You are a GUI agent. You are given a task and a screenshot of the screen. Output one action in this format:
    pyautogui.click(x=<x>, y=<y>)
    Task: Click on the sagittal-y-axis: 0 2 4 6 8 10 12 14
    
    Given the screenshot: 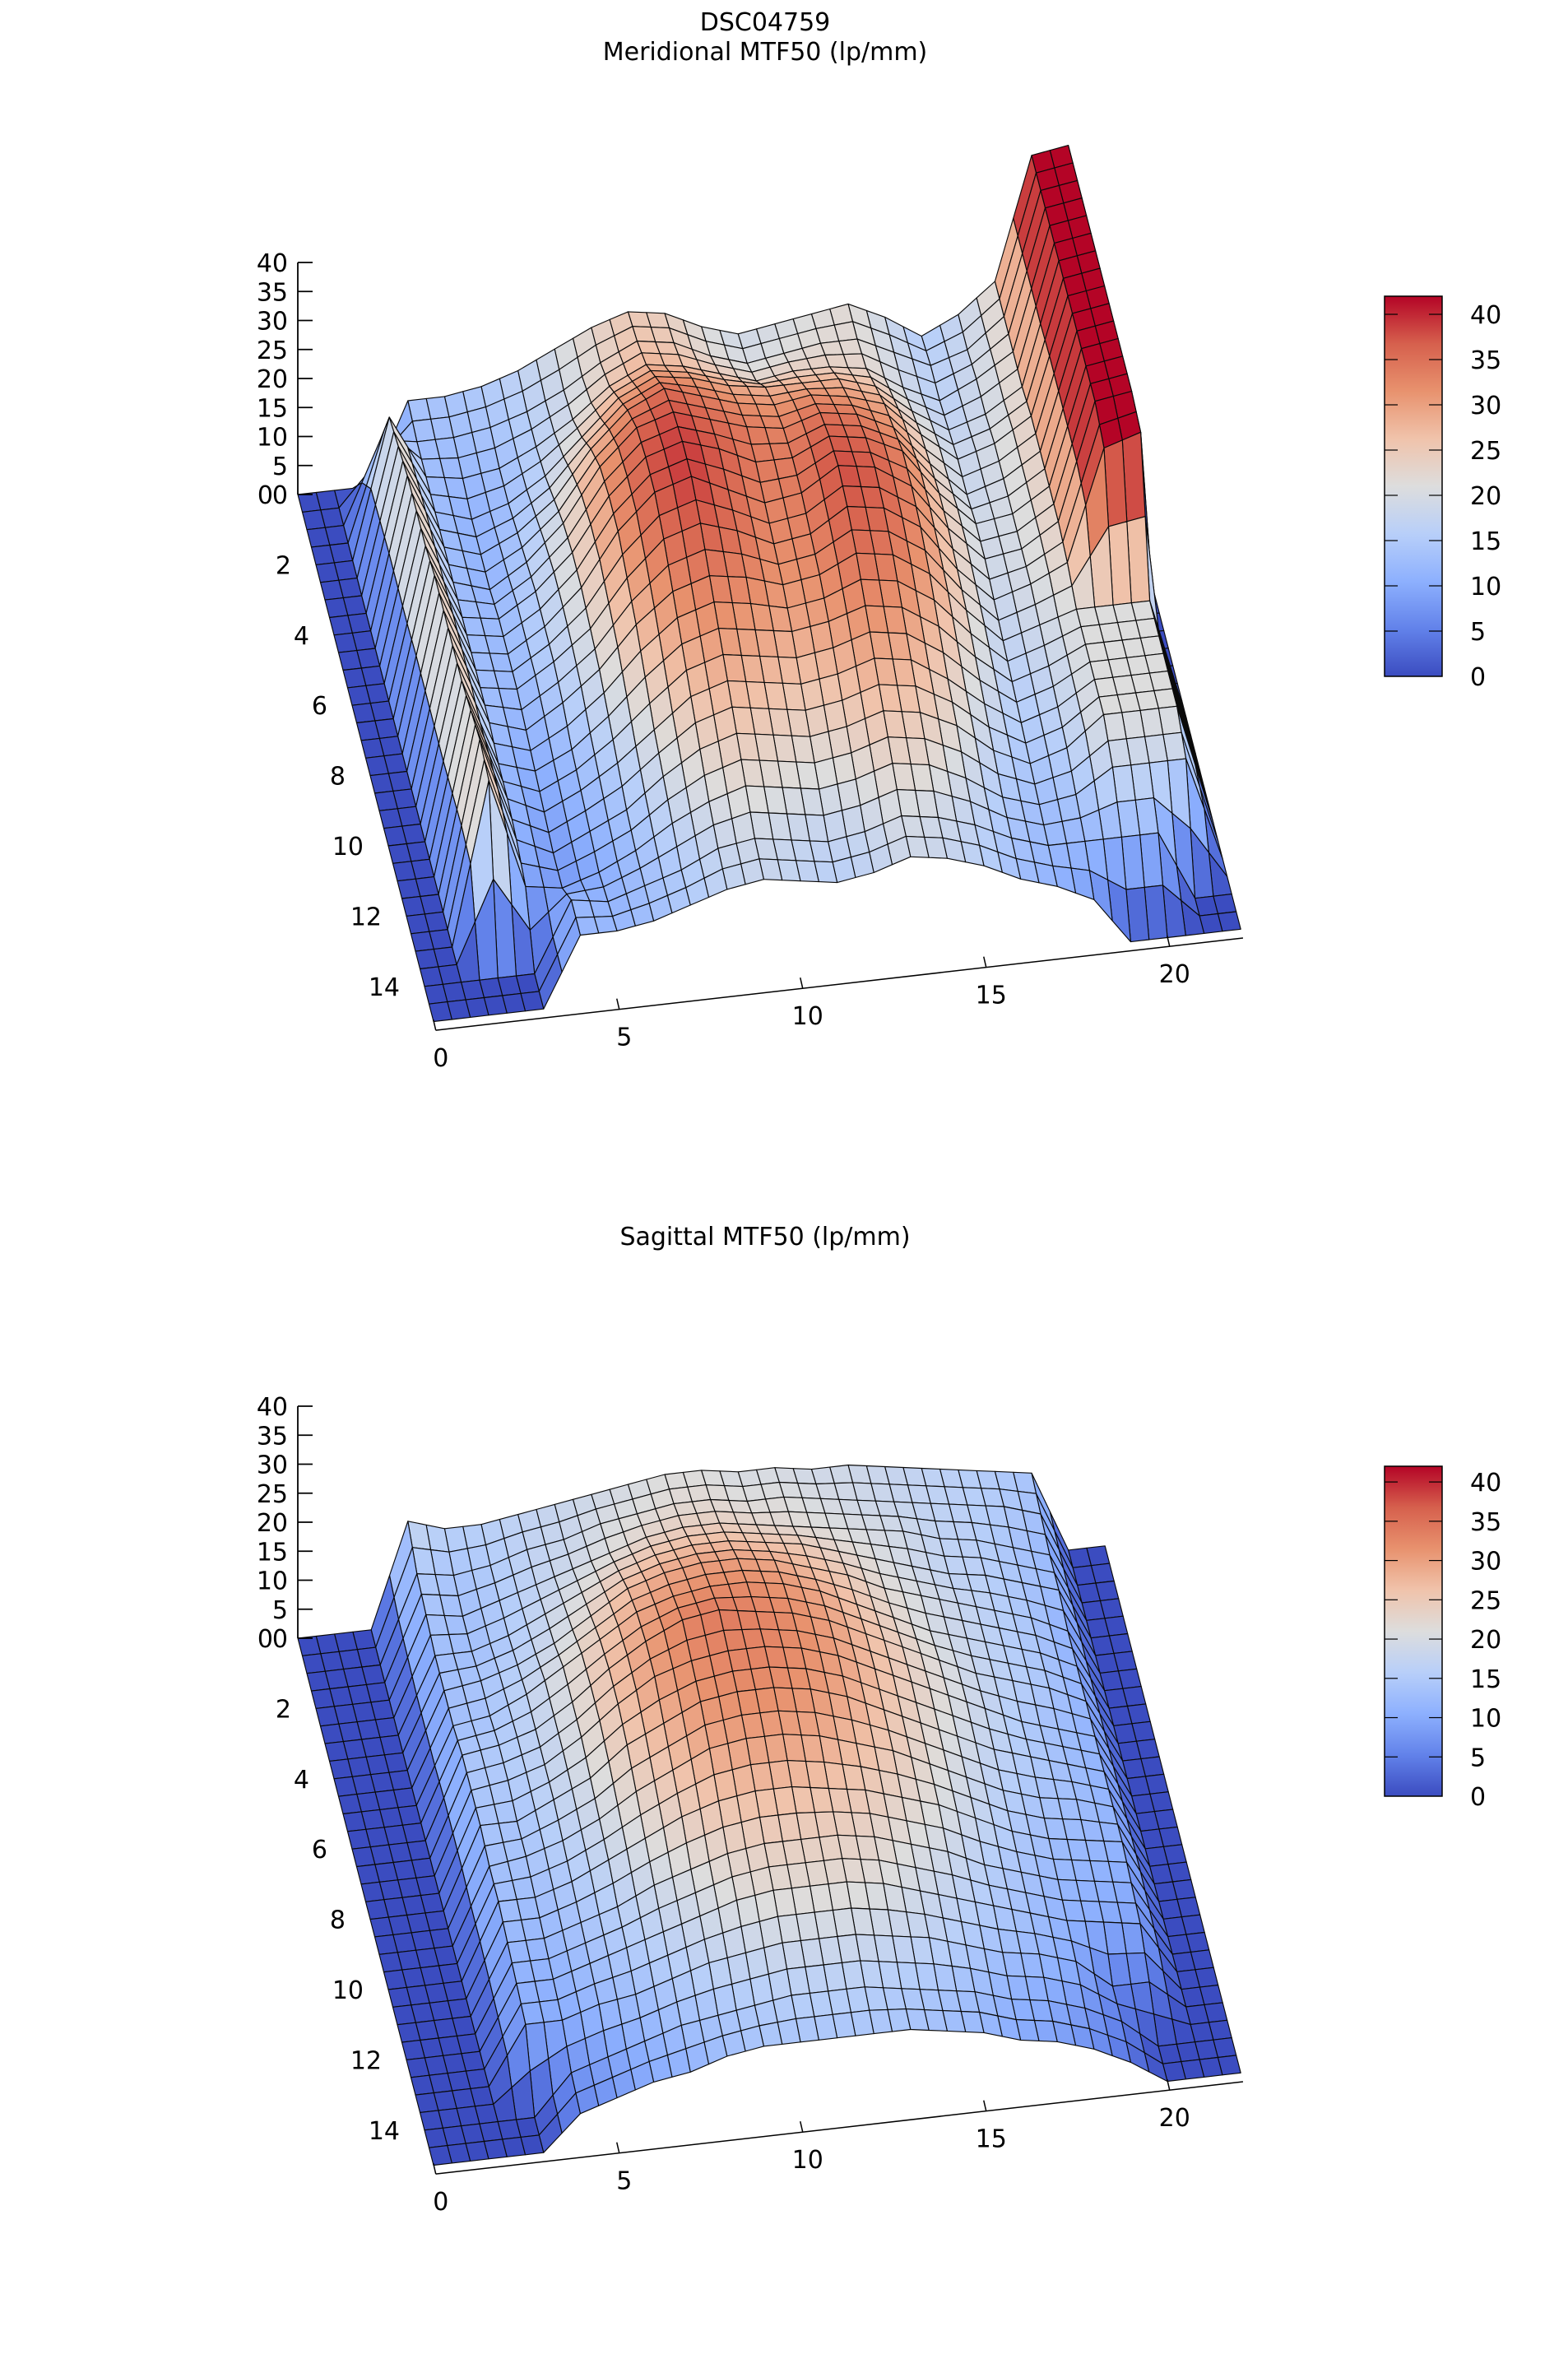 What is the action you would take?
    pyautogui.click(x=328, y=1886)
    